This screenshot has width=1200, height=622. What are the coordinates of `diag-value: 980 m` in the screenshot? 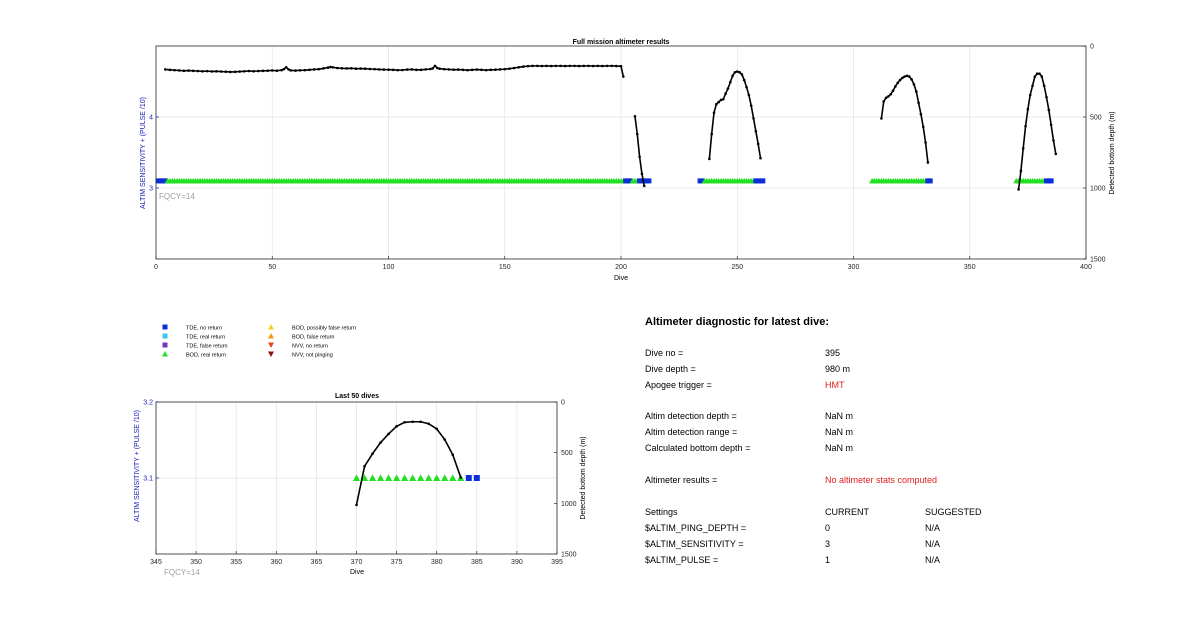 It's located at (838, 369).